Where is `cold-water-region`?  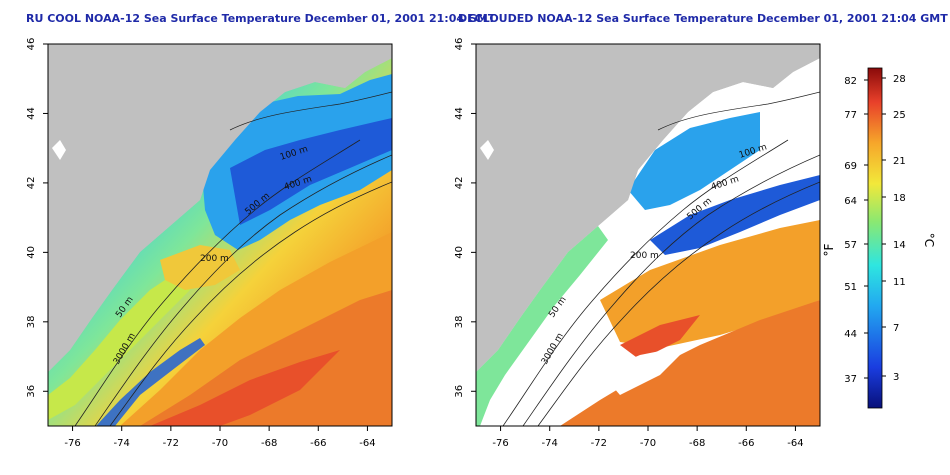
cold-water-region is located at coordinates (694, 161).